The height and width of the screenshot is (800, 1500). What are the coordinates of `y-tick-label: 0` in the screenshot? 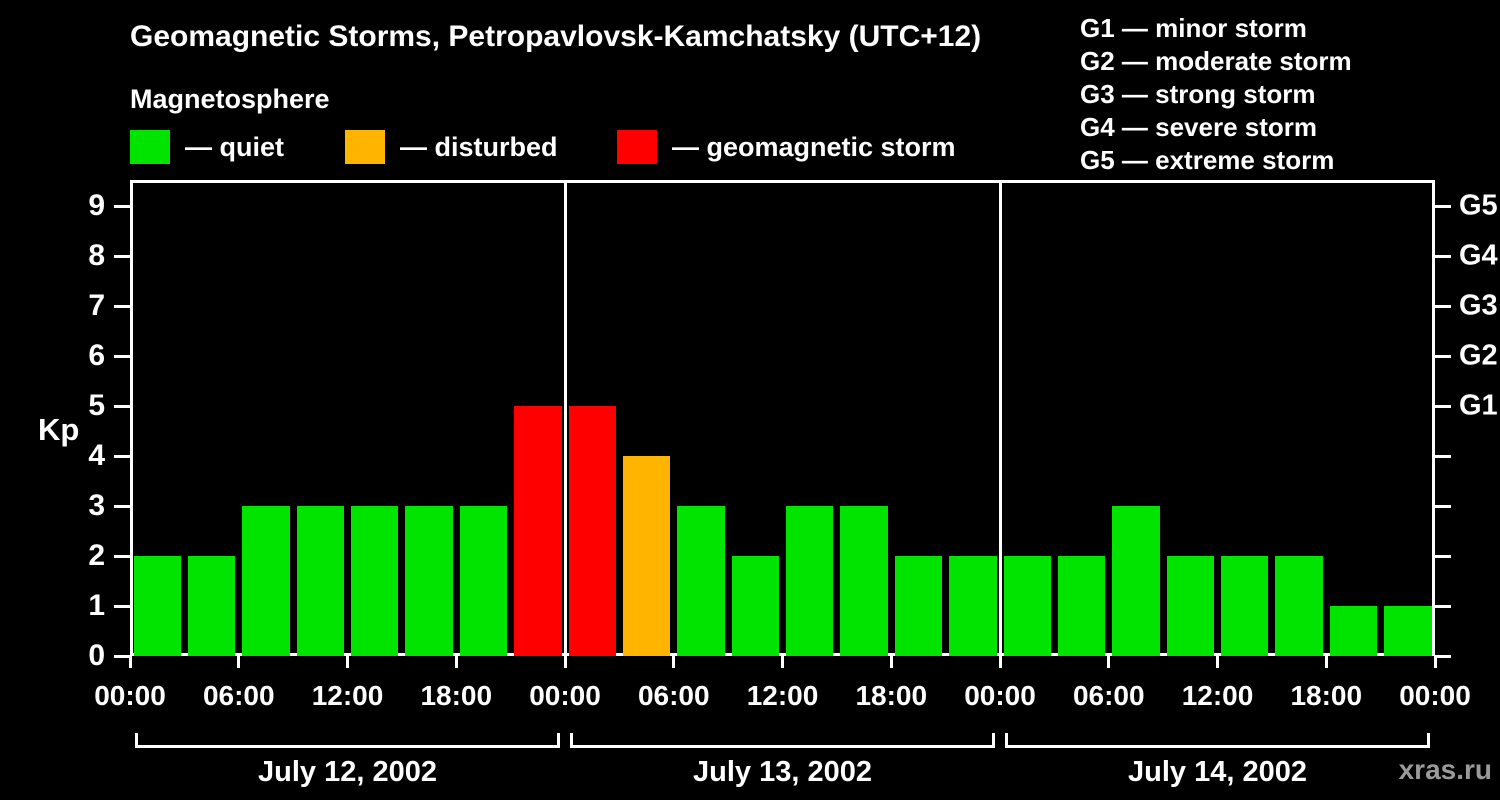 It's located at (96, 655).